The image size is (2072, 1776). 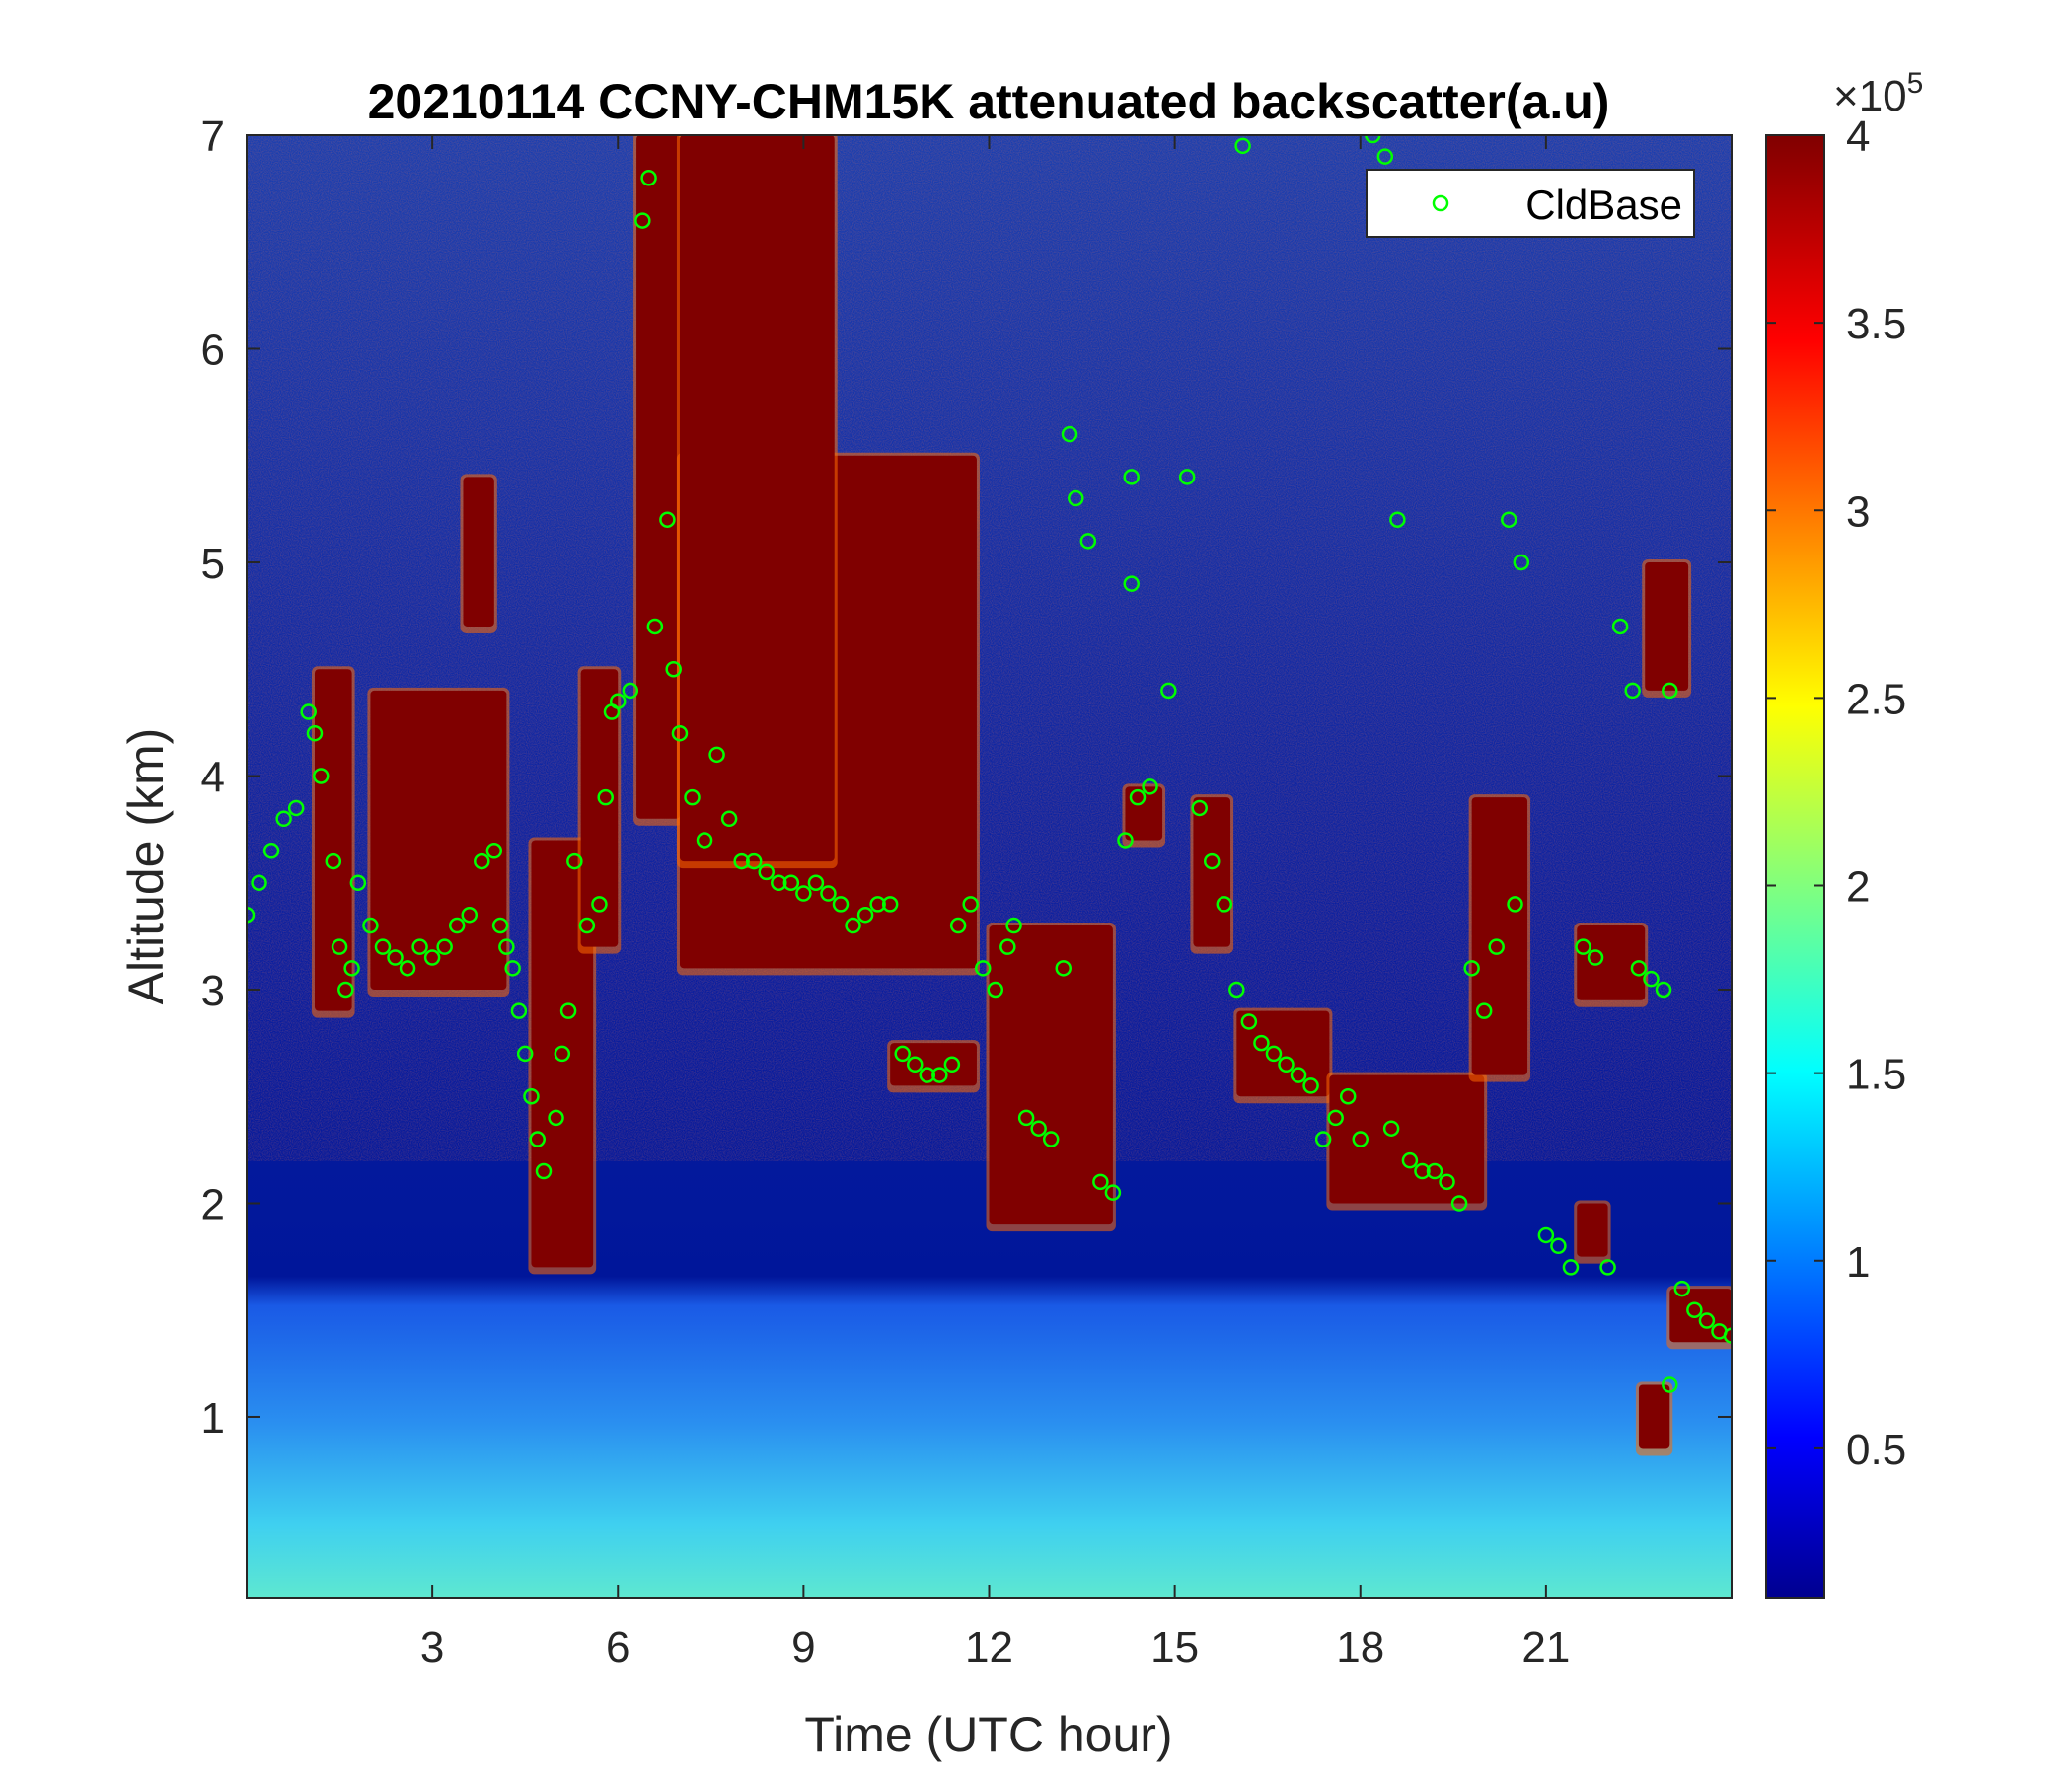 I want to click on x-tick-label: 21, so click(x=1546, y=1647).